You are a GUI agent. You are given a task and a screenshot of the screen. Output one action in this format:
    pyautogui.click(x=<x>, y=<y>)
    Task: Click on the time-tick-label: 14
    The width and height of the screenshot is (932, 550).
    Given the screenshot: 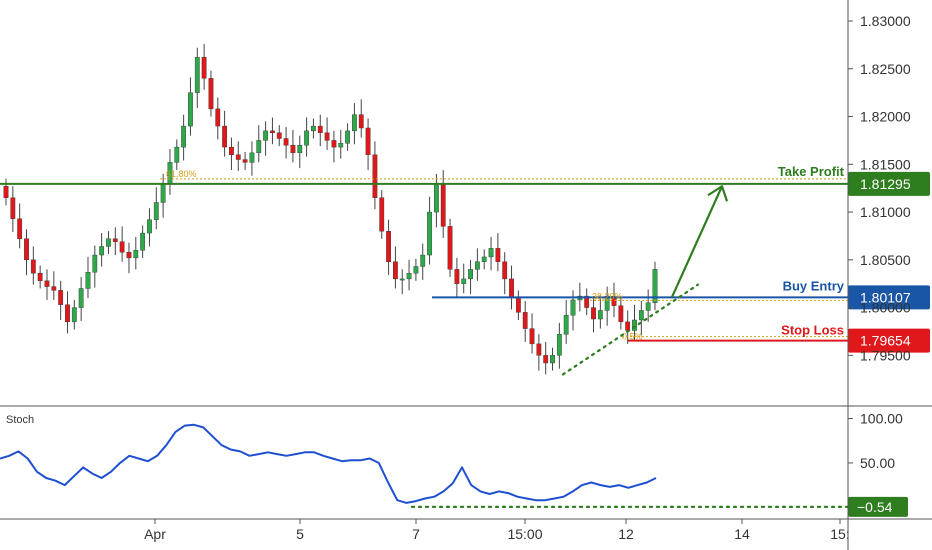 What is the action you would take?
    pyautogui.click(x=742, y=534)
    